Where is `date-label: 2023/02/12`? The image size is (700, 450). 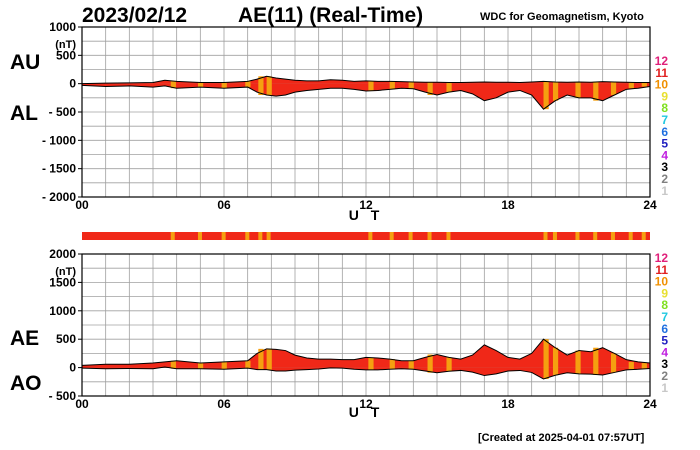
date-label: 2023/02/12 is located at coordinates (135, 15).